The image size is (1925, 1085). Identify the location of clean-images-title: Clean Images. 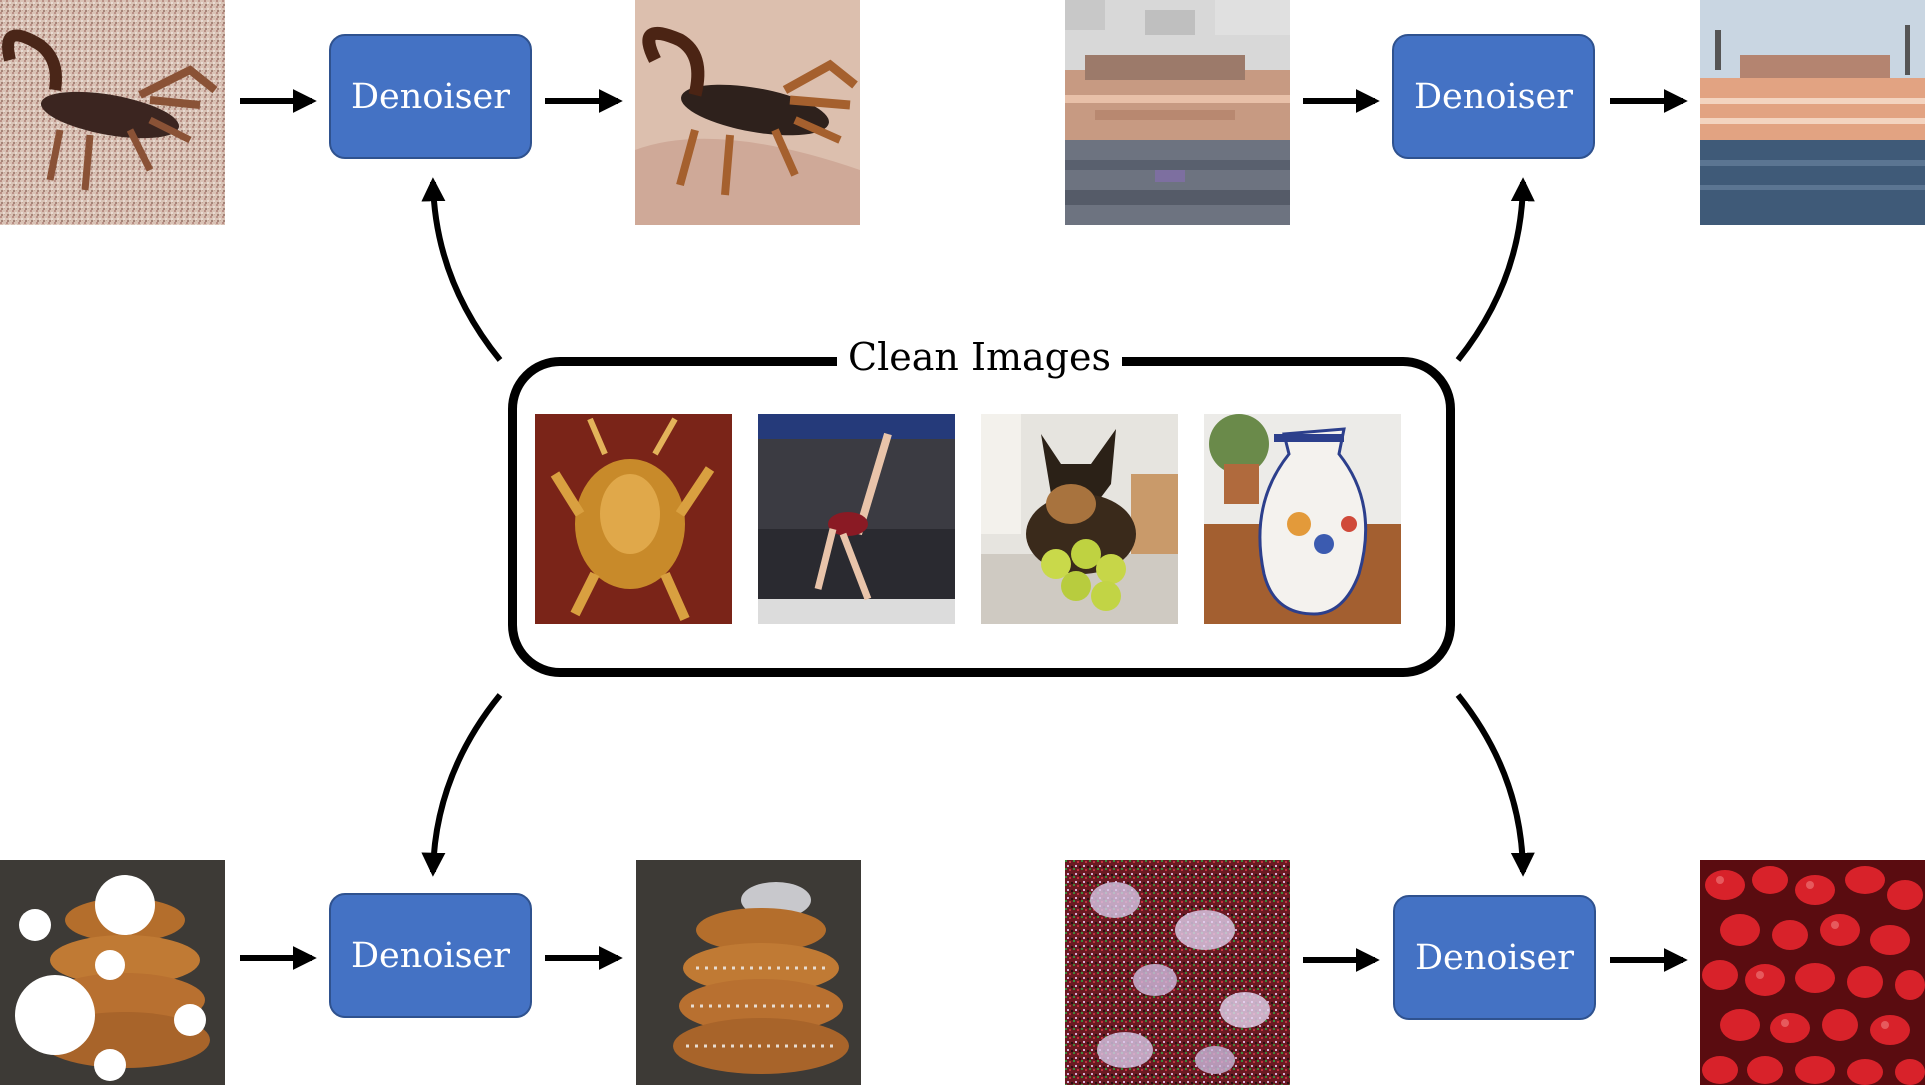
(979, 357).